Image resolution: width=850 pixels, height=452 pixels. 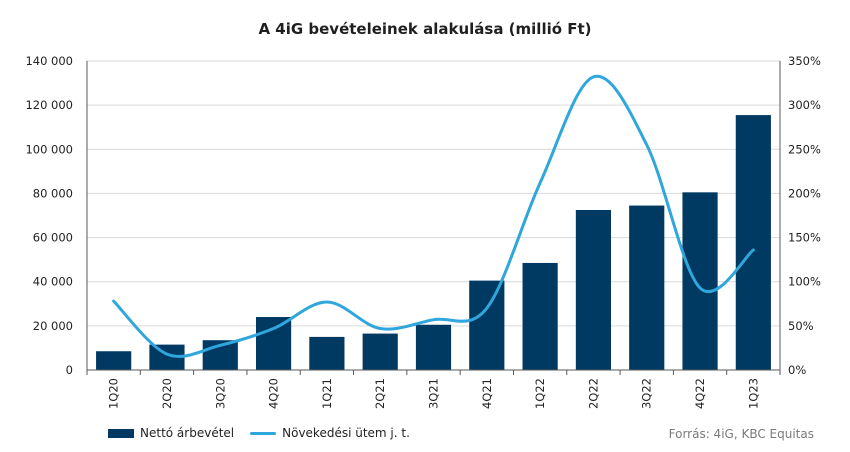 I want to click on legend-item-line: Növekedési ütem j. t., so click(x=330, y=433).